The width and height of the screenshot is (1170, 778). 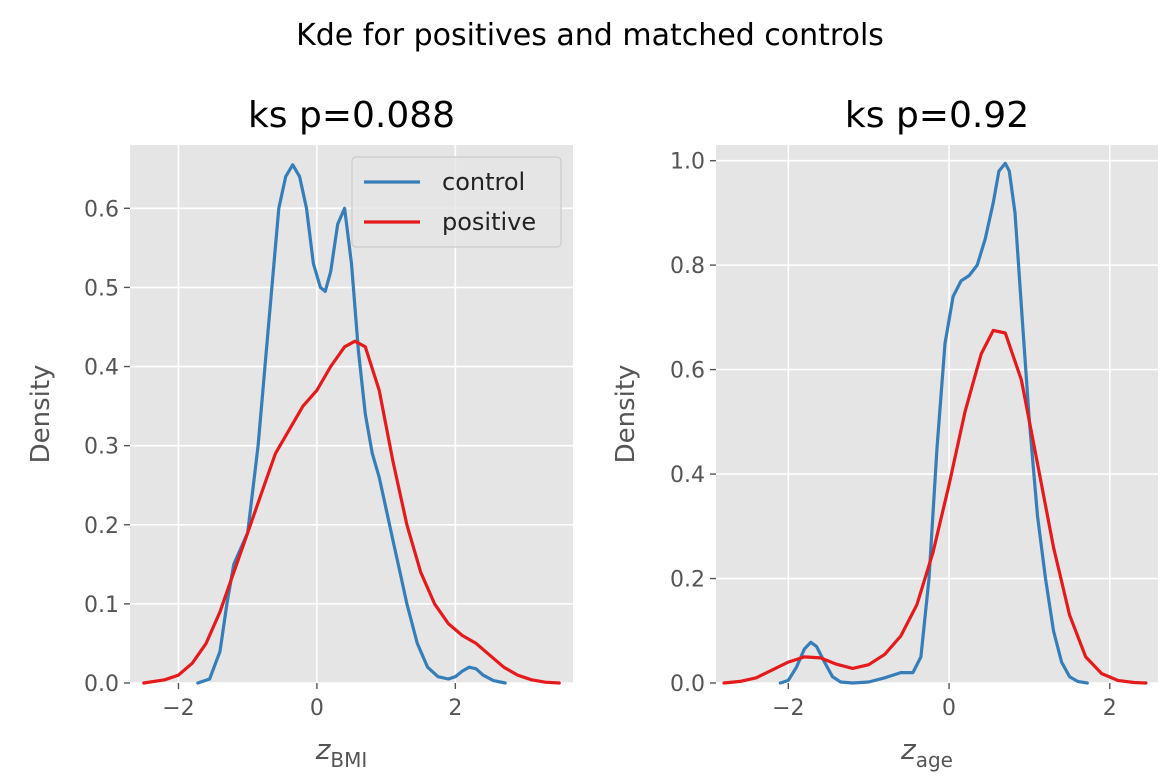 I want to click on x-axis-label-subscript: BMI, so click(x=348, y=760).